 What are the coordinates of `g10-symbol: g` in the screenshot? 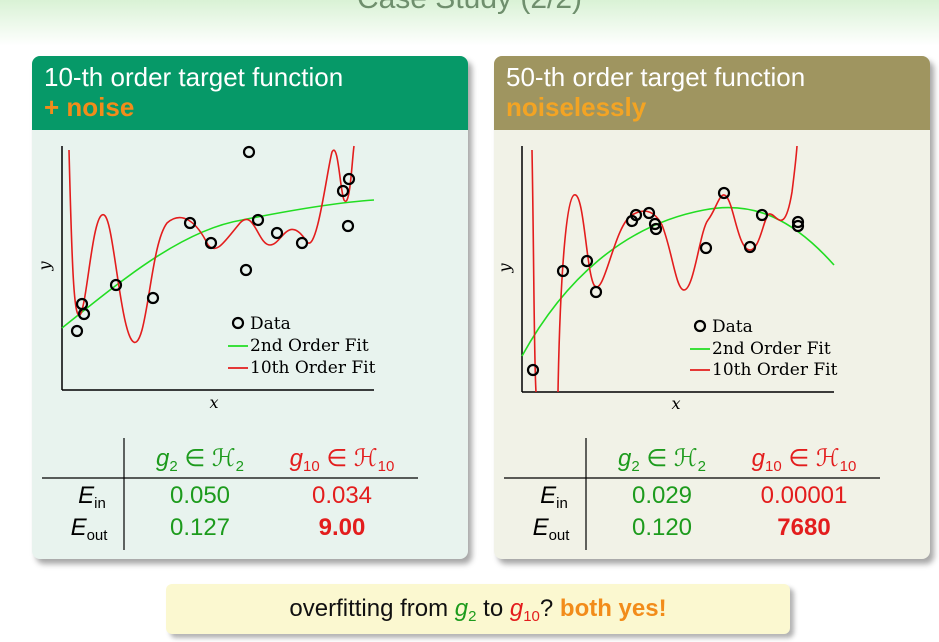 It's located at (516, 608).